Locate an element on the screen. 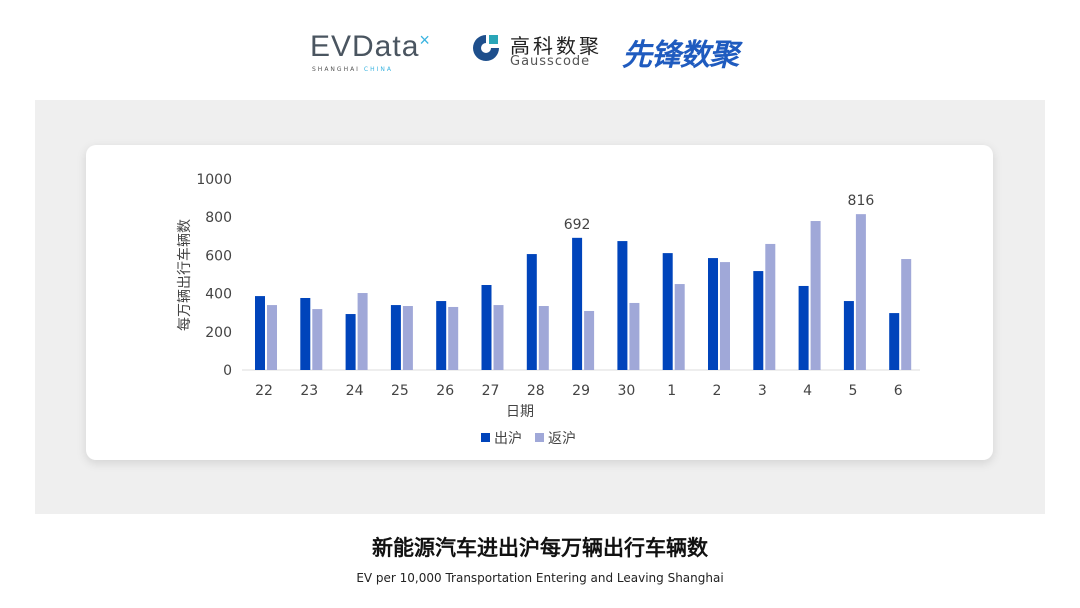 The width and height of the screenshot is (1080, 608). y-axis-label: 每万辆出行车辆数 is located at coordinates (184, 275).